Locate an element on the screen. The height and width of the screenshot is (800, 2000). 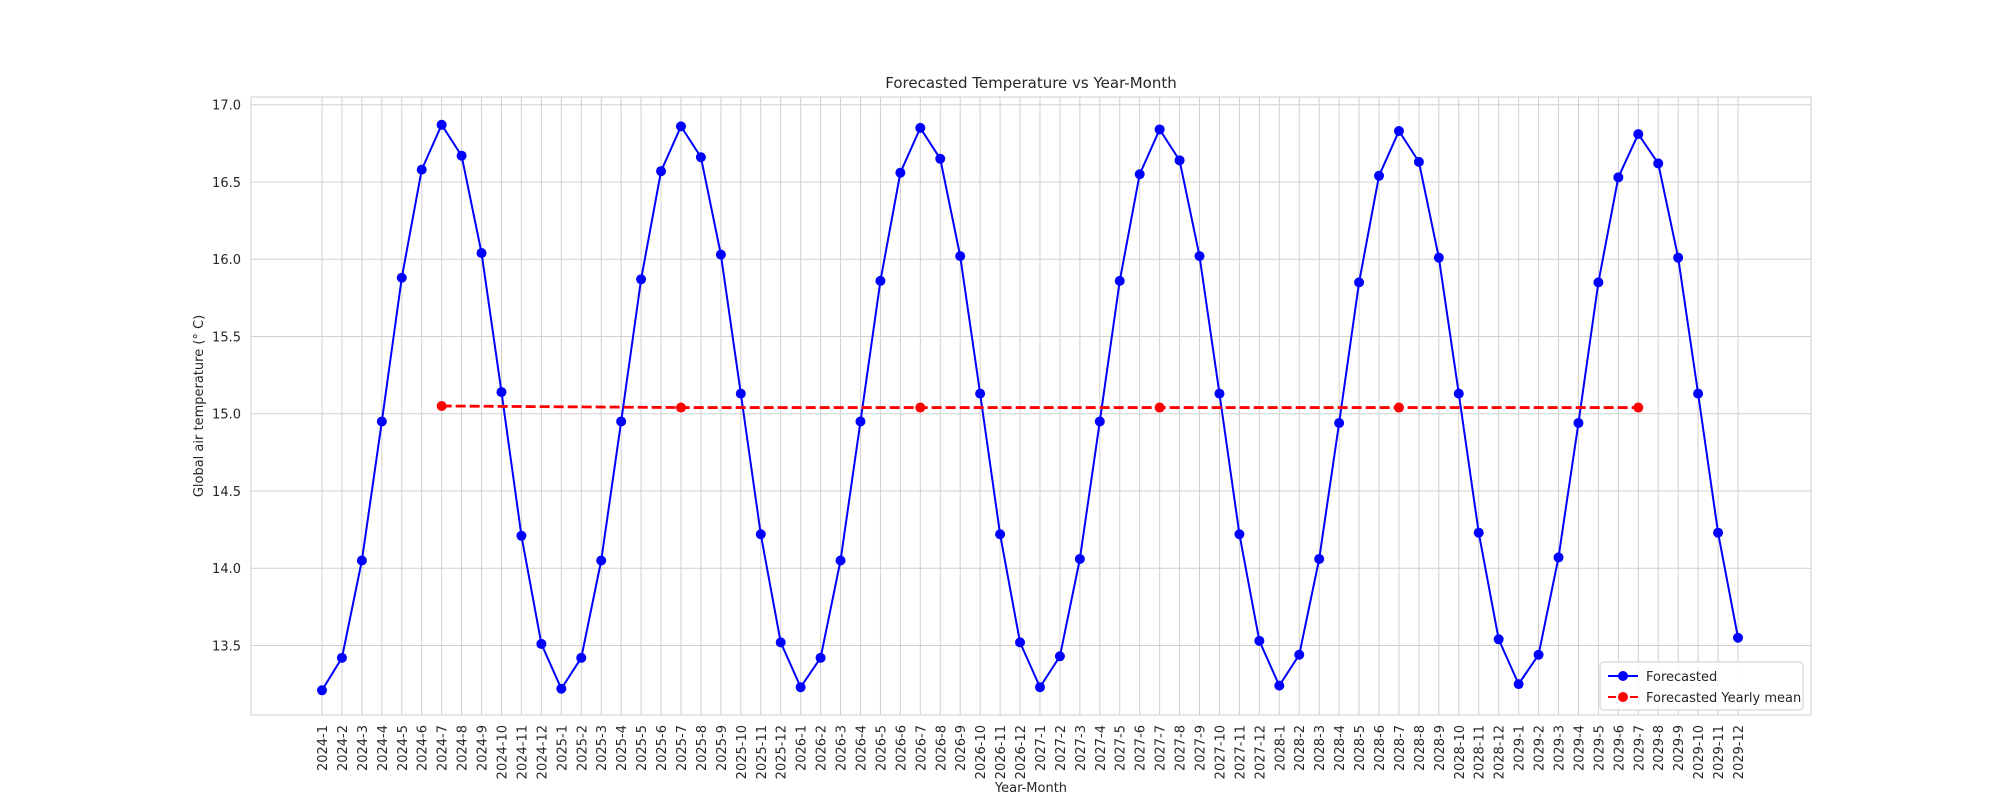
y-tick-label: 16.5 is located at coordinates (226, 183).